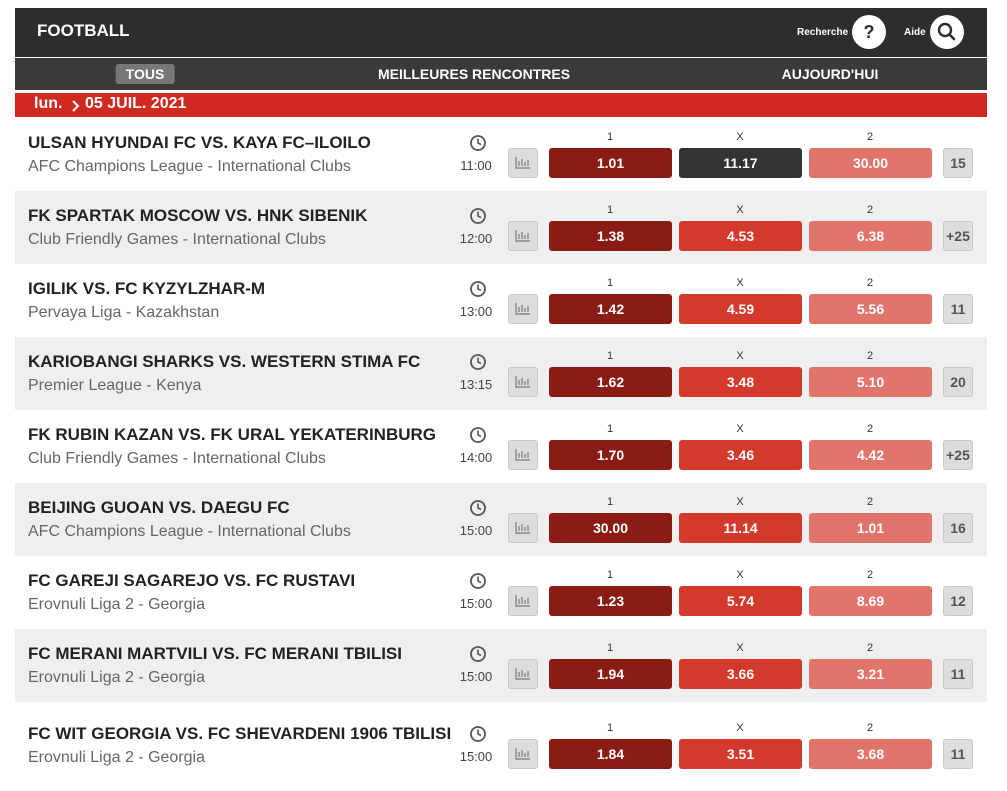 Image resolution: width=1007 pixels, height=791 pixels. Describe the element at coordinates (159, 507) in the screenshot. I see `match-title: BEIJING GUOAN VS. DAEGU FC` at that location.